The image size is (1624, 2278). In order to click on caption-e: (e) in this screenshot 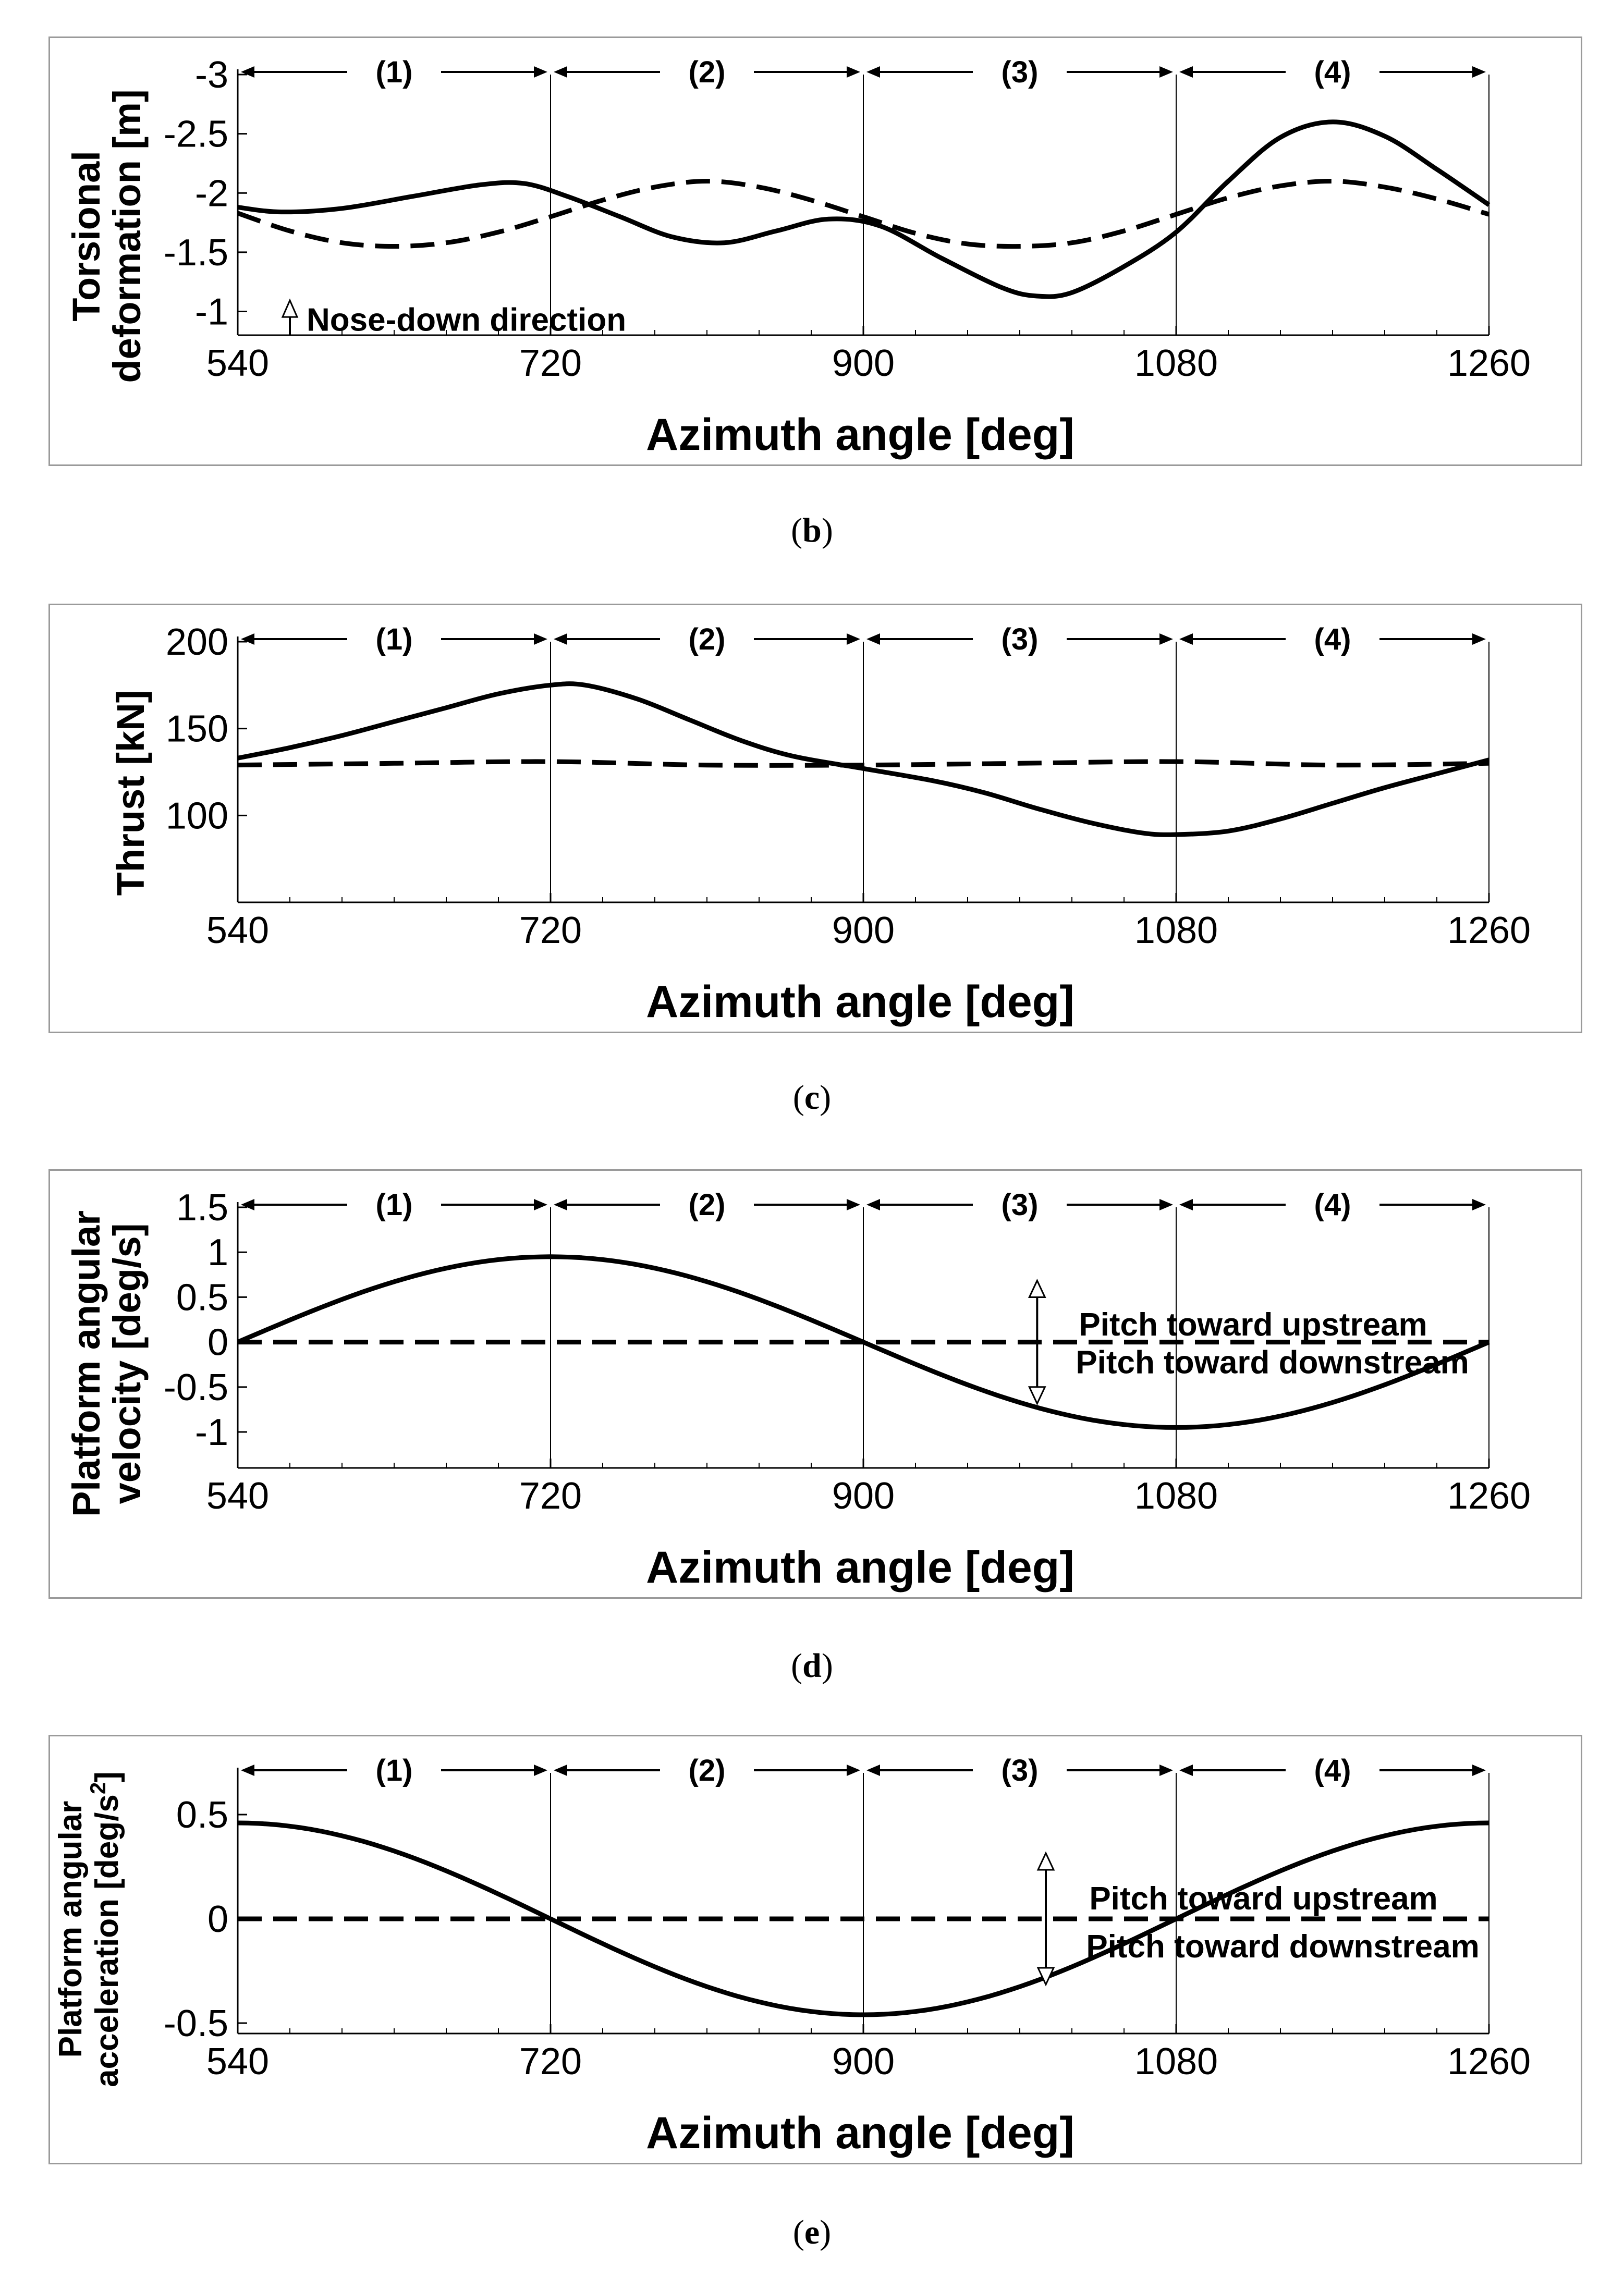, I will do `click(812, 2232)`.